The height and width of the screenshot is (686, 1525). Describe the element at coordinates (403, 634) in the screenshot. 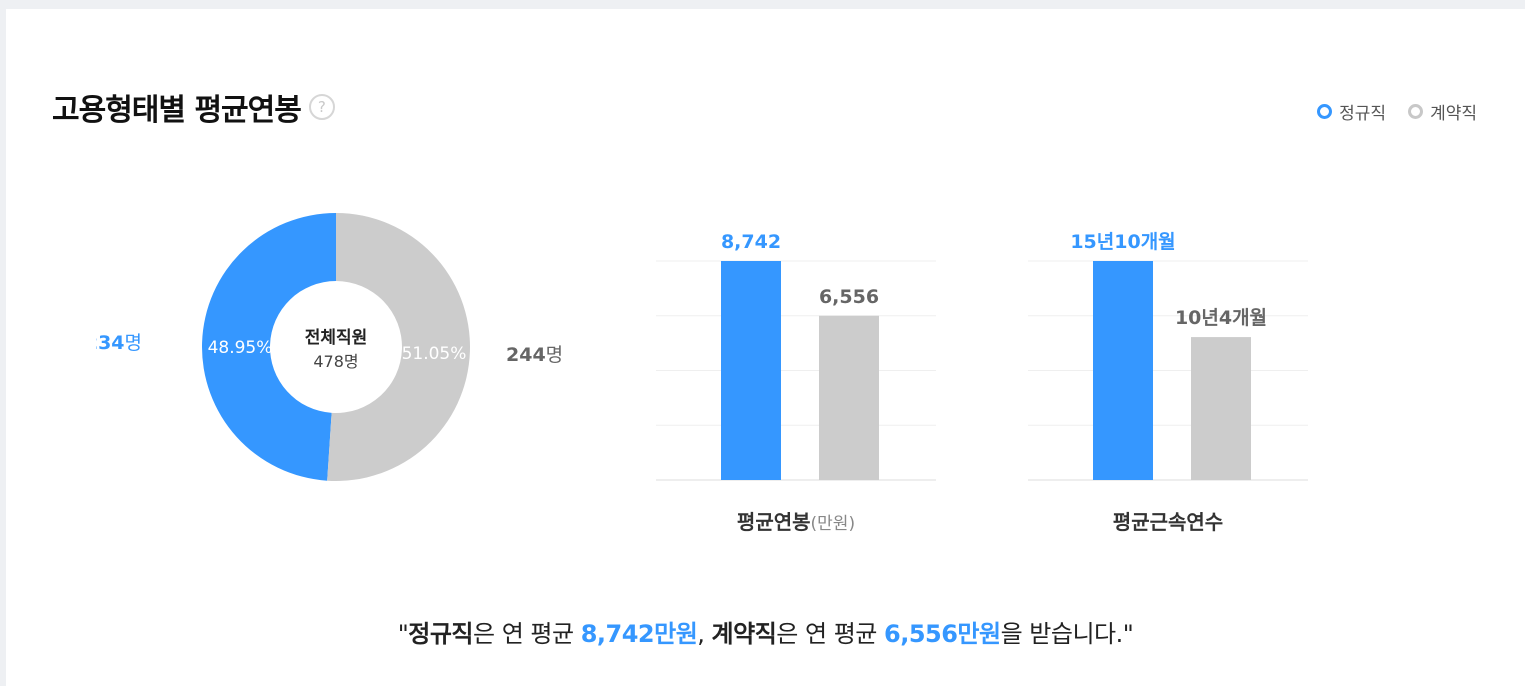

I see `quote-open: "` at that location.